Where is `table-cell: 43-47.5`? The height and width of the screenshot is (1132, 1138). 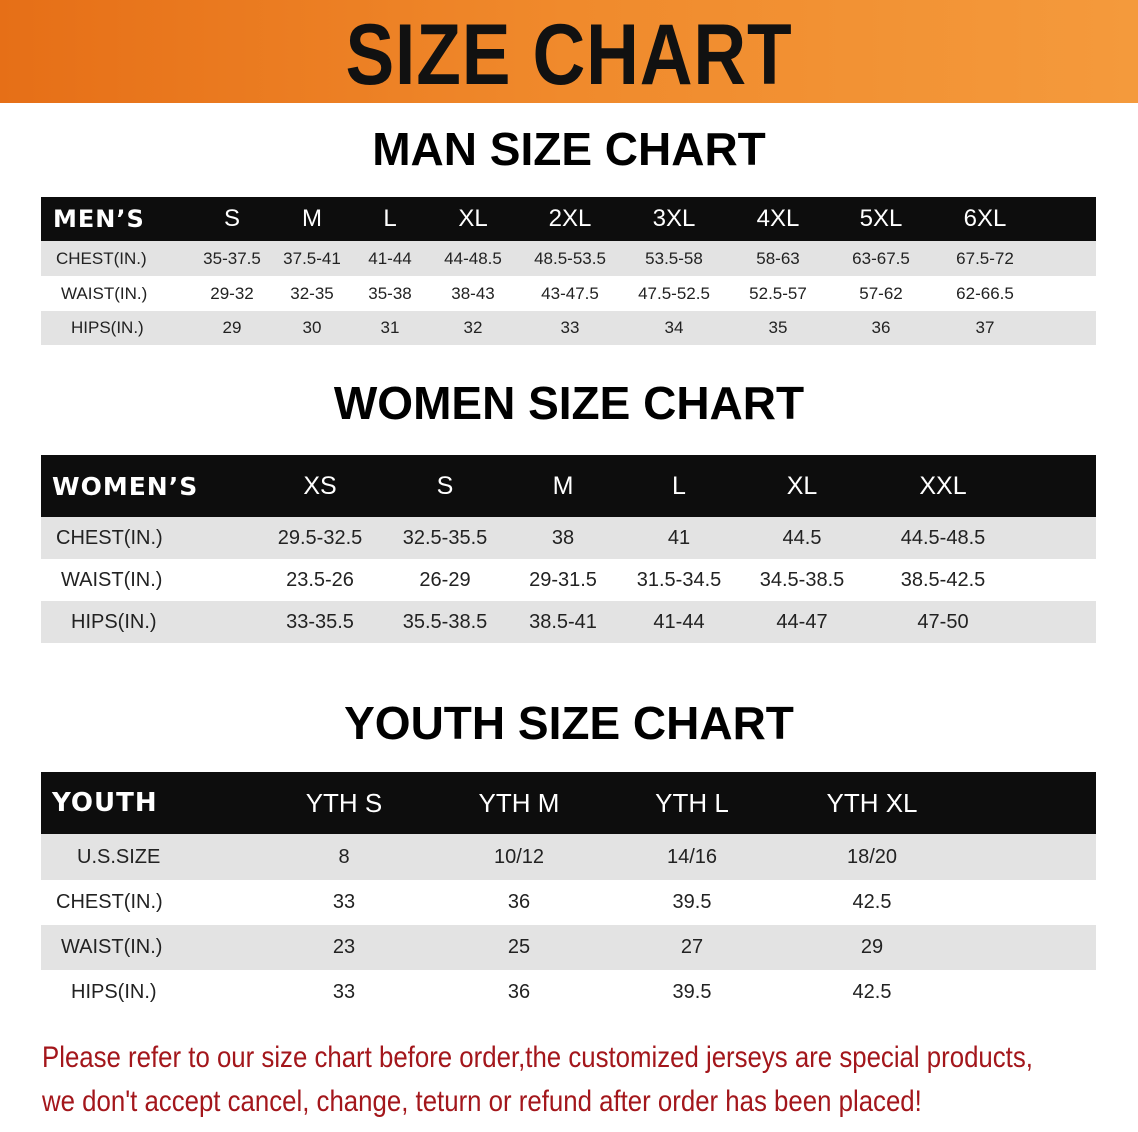
table-cell: 43-47.5 is located at coordinates (570, 293).